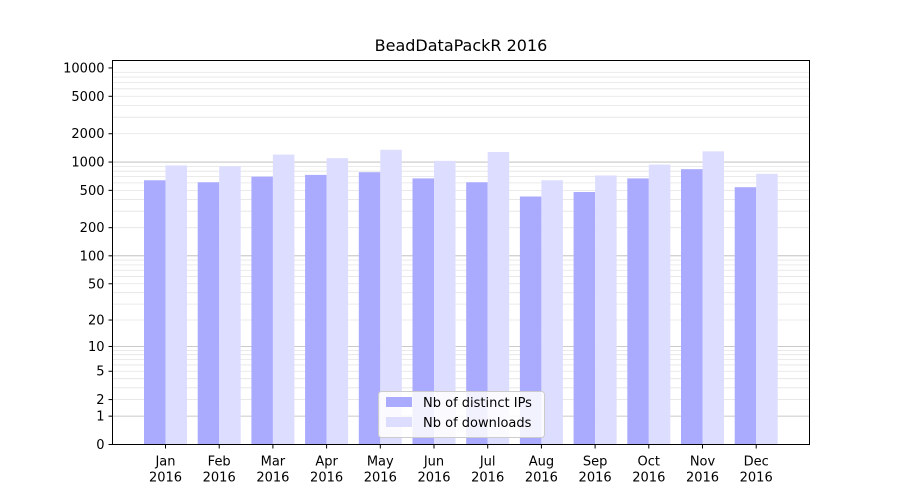 Image resolution: width=900 pixels, height=504 pixels. Describe the element at coordinates (87, 163) in the screenshot. I see `y-tick-label: 1000` at that location.